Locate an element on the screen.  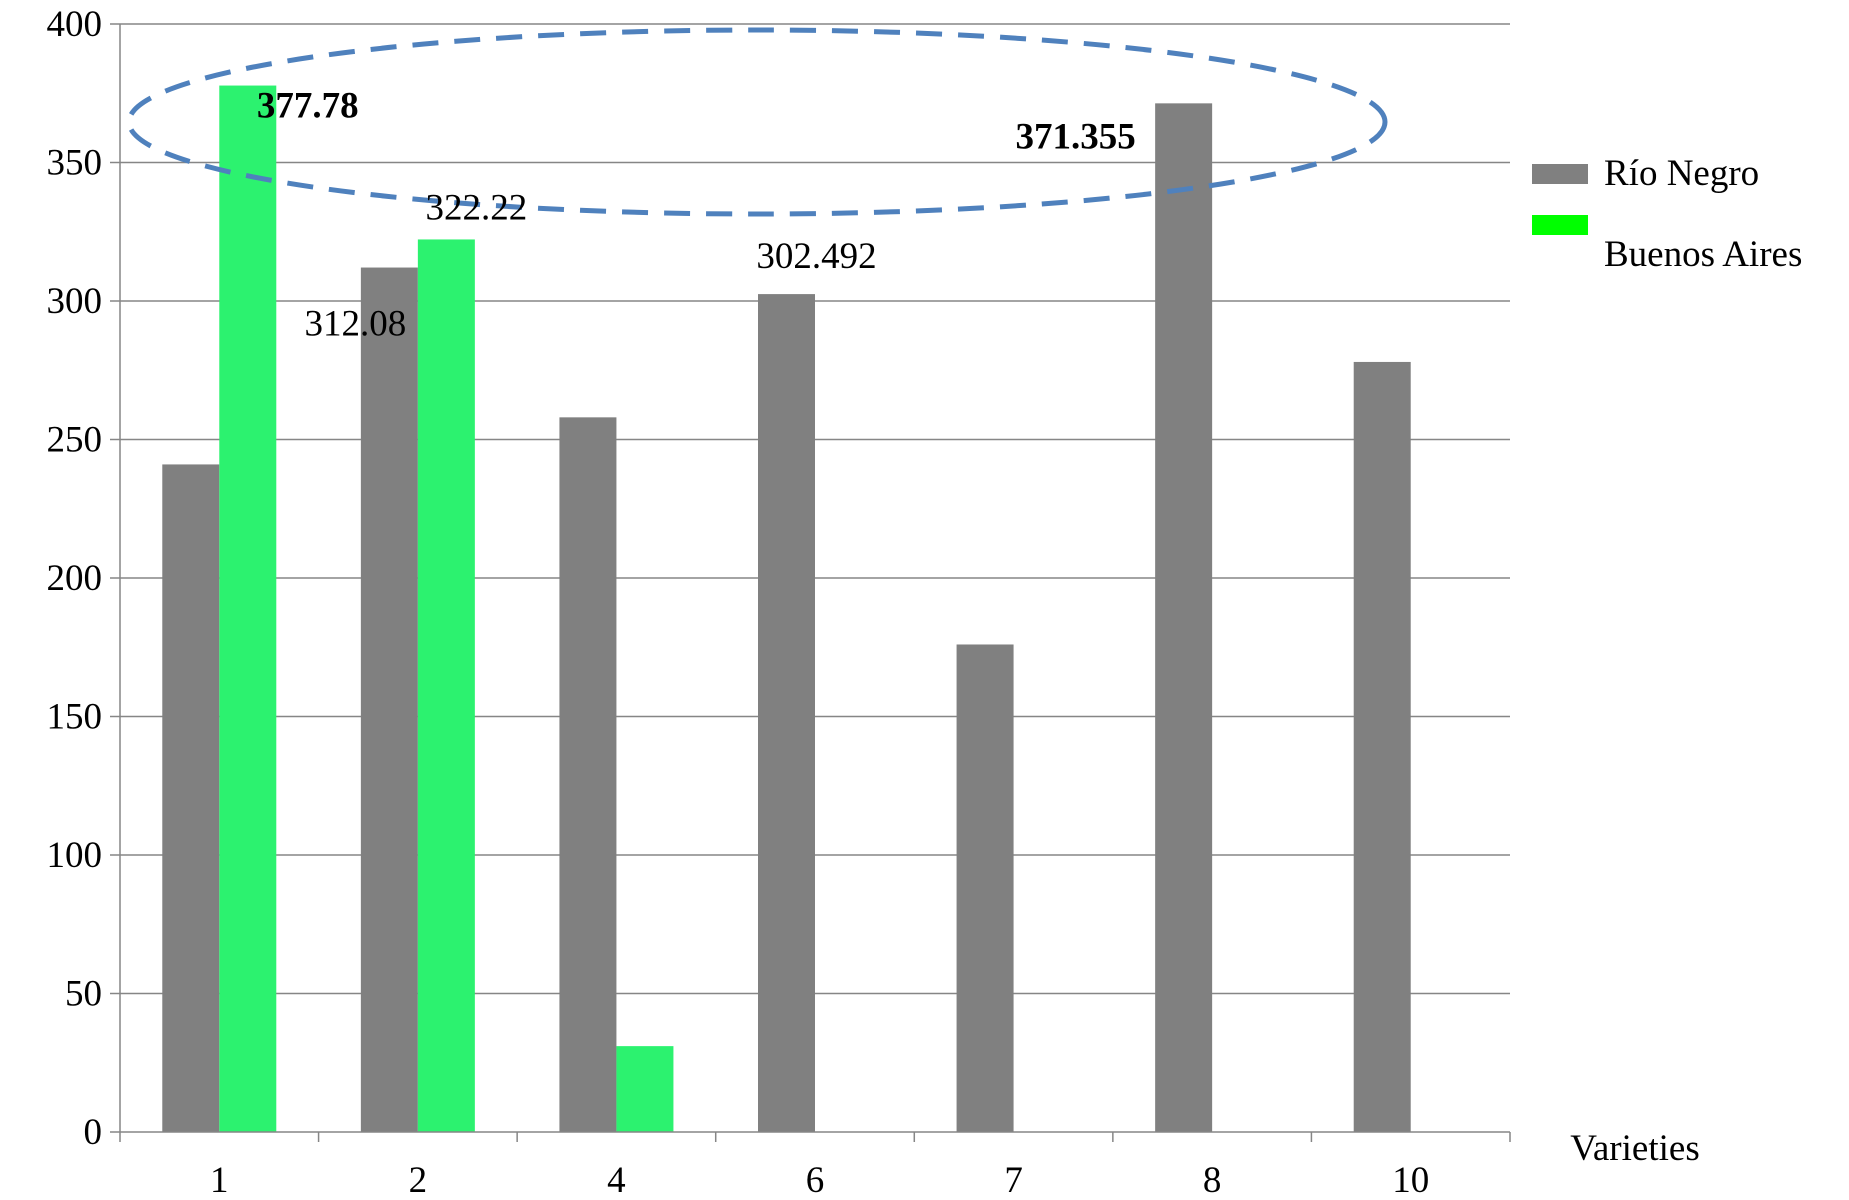
x-tick-label: 7 is located at coordinates (1013, 1177).